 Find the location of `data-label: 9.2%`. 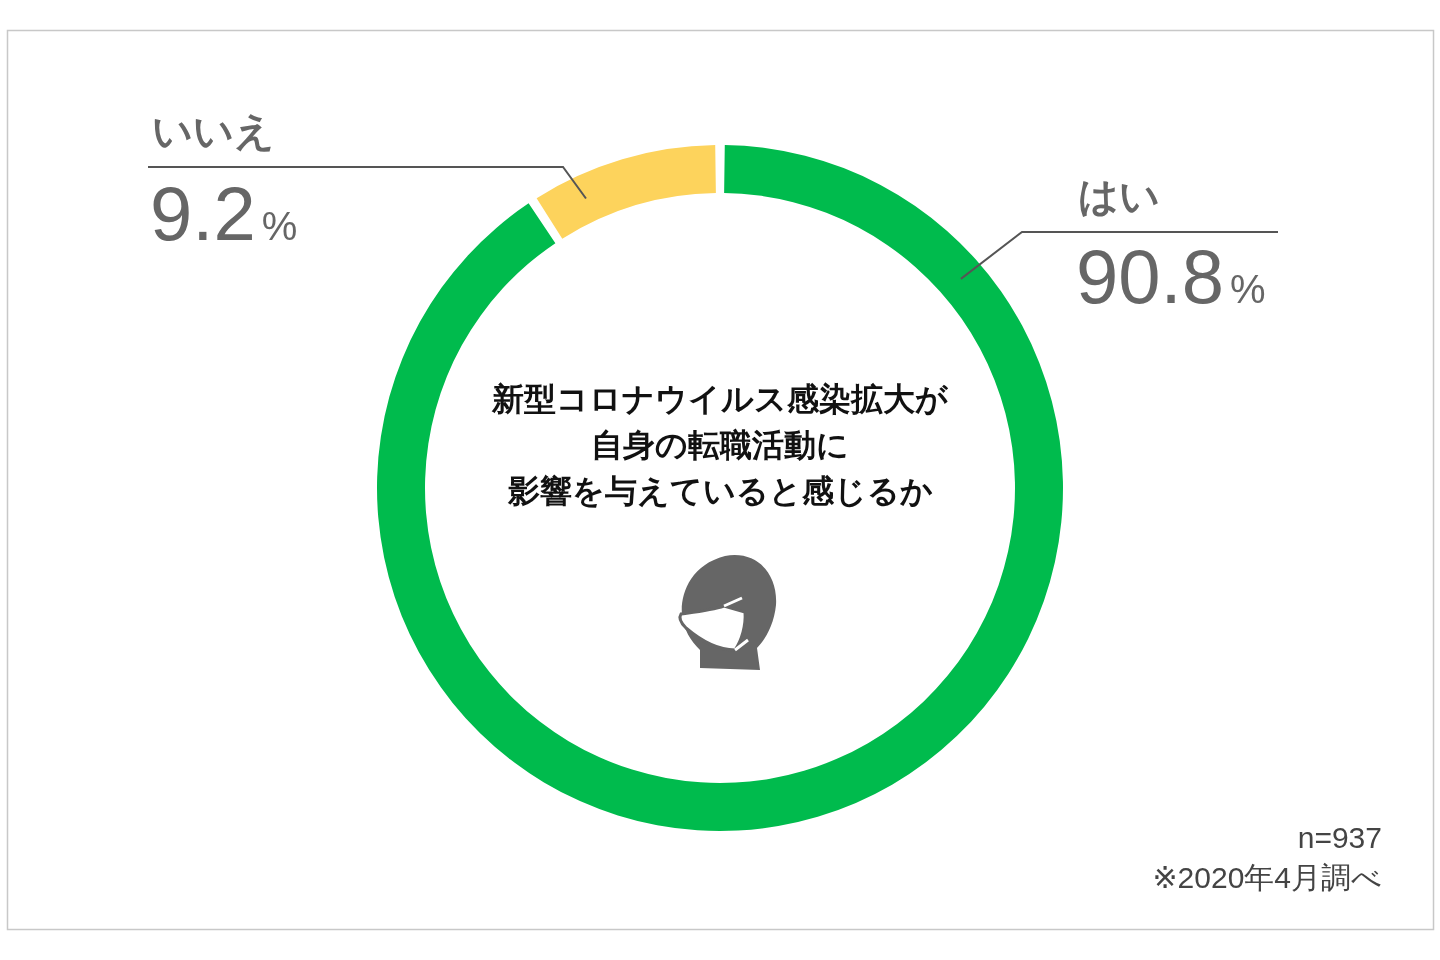

data-label: 9.2% is located at coordinates (224, 213).